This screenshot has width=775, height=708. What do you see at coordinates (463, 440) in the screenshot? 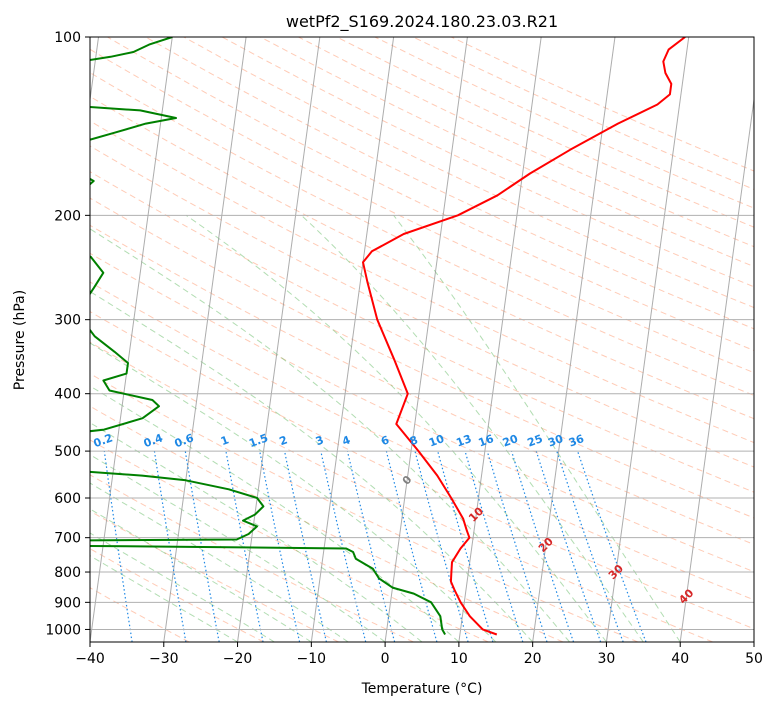
I see `mixing-ratio-label: 13` at bounding box center [463, 440].